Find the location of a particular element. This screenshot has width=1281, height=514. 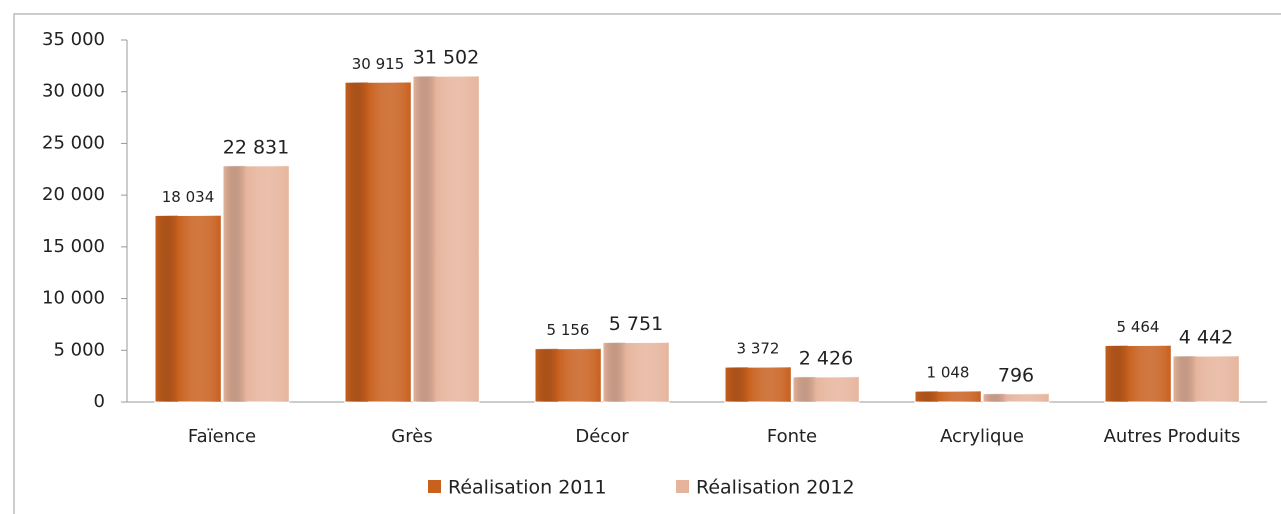

x-tick-label: Grès is located at coordinates (411, 436).